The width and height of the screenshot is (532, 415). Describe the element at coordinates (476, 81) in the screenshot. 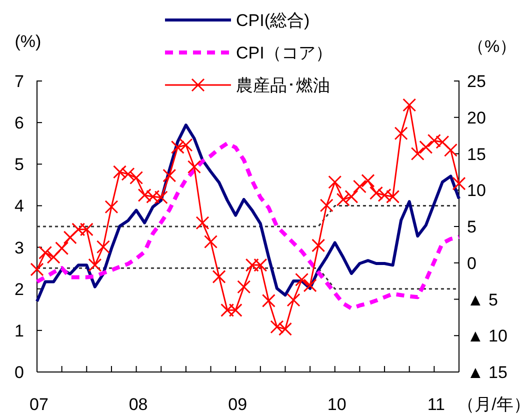

I see `y2-tick-label: 25` at that location.